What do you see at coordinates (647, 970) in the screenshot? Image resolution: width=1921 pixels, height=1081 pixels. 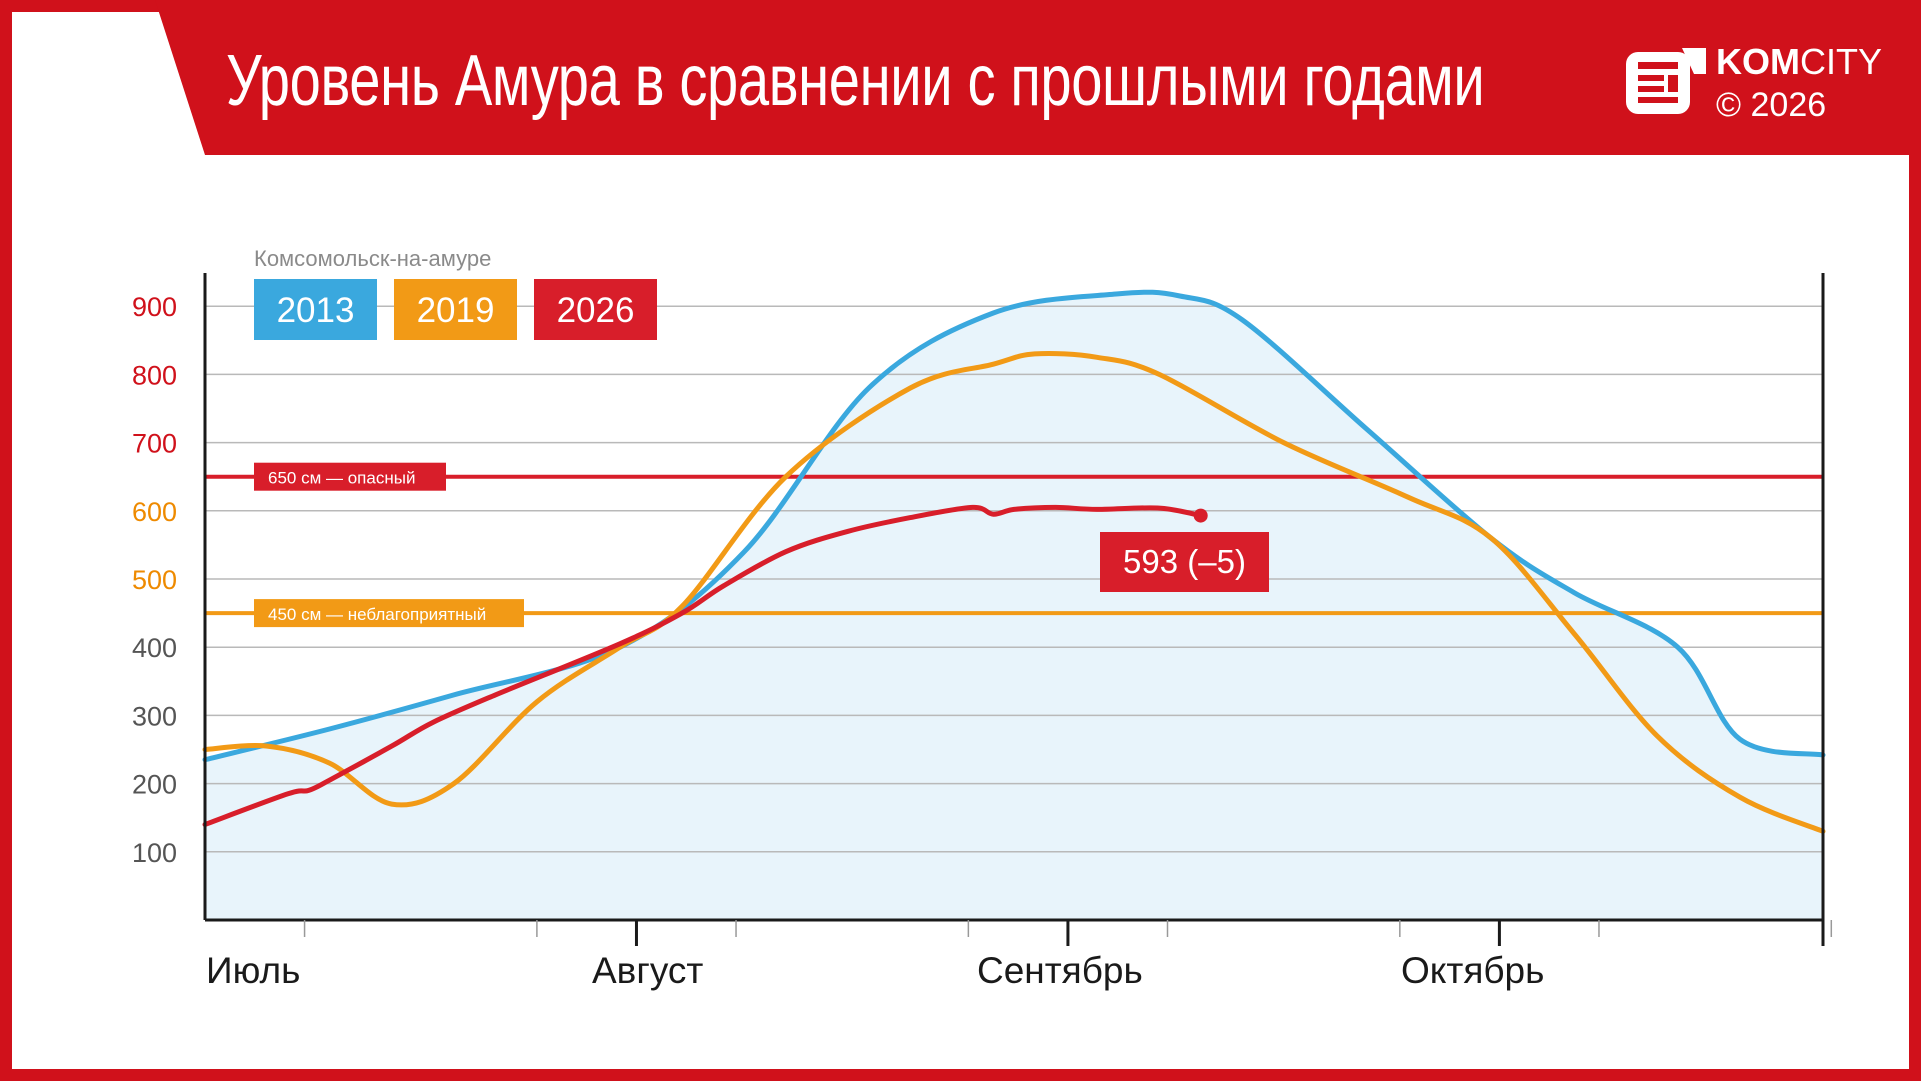 I see `month-label-1: Август` at bounding box center [647, 970].